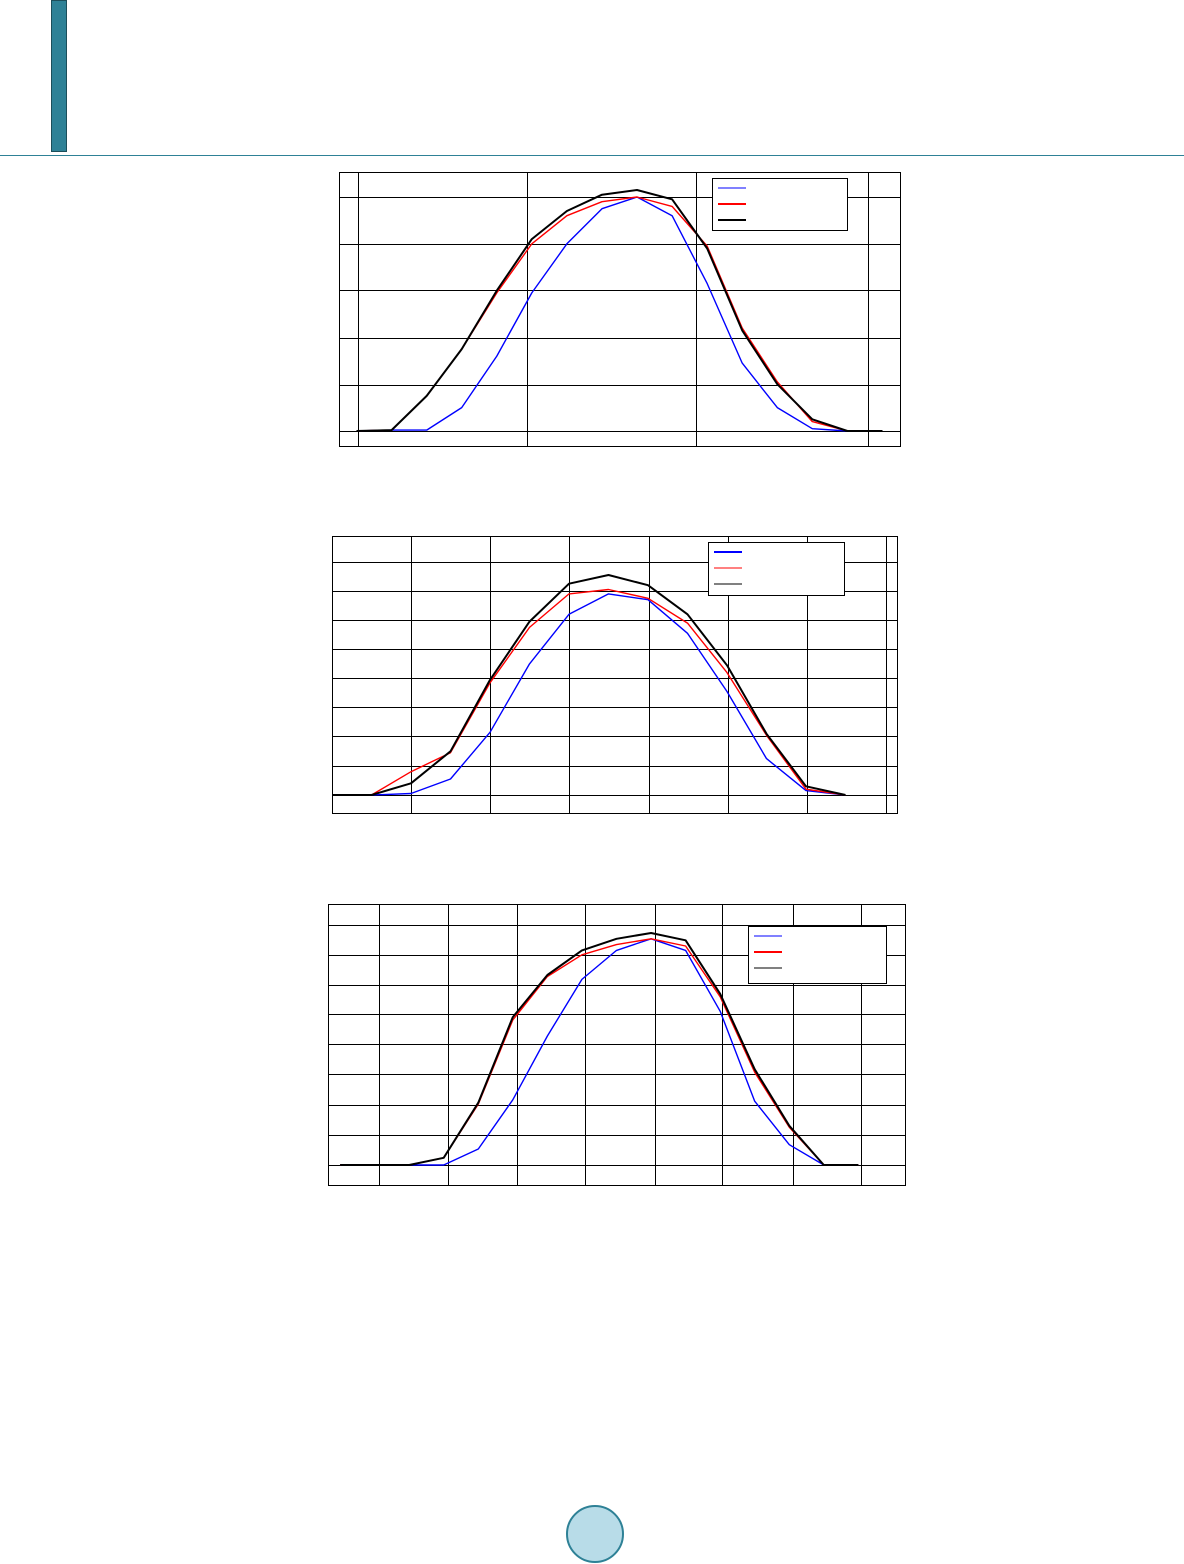 Image resolution: width=1184 pixels, height=1564 pixels. I want to click on page-number-badge, so click(595, 1534).